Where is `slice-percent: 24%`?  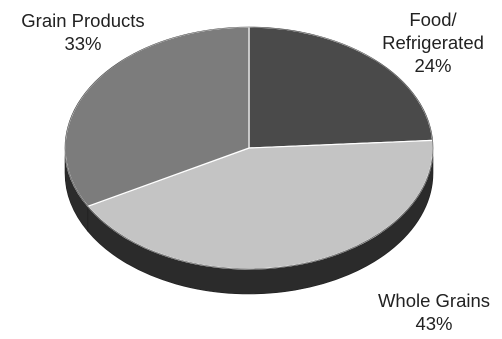
slice-percent: 24% is located at coordinates (433, 65).